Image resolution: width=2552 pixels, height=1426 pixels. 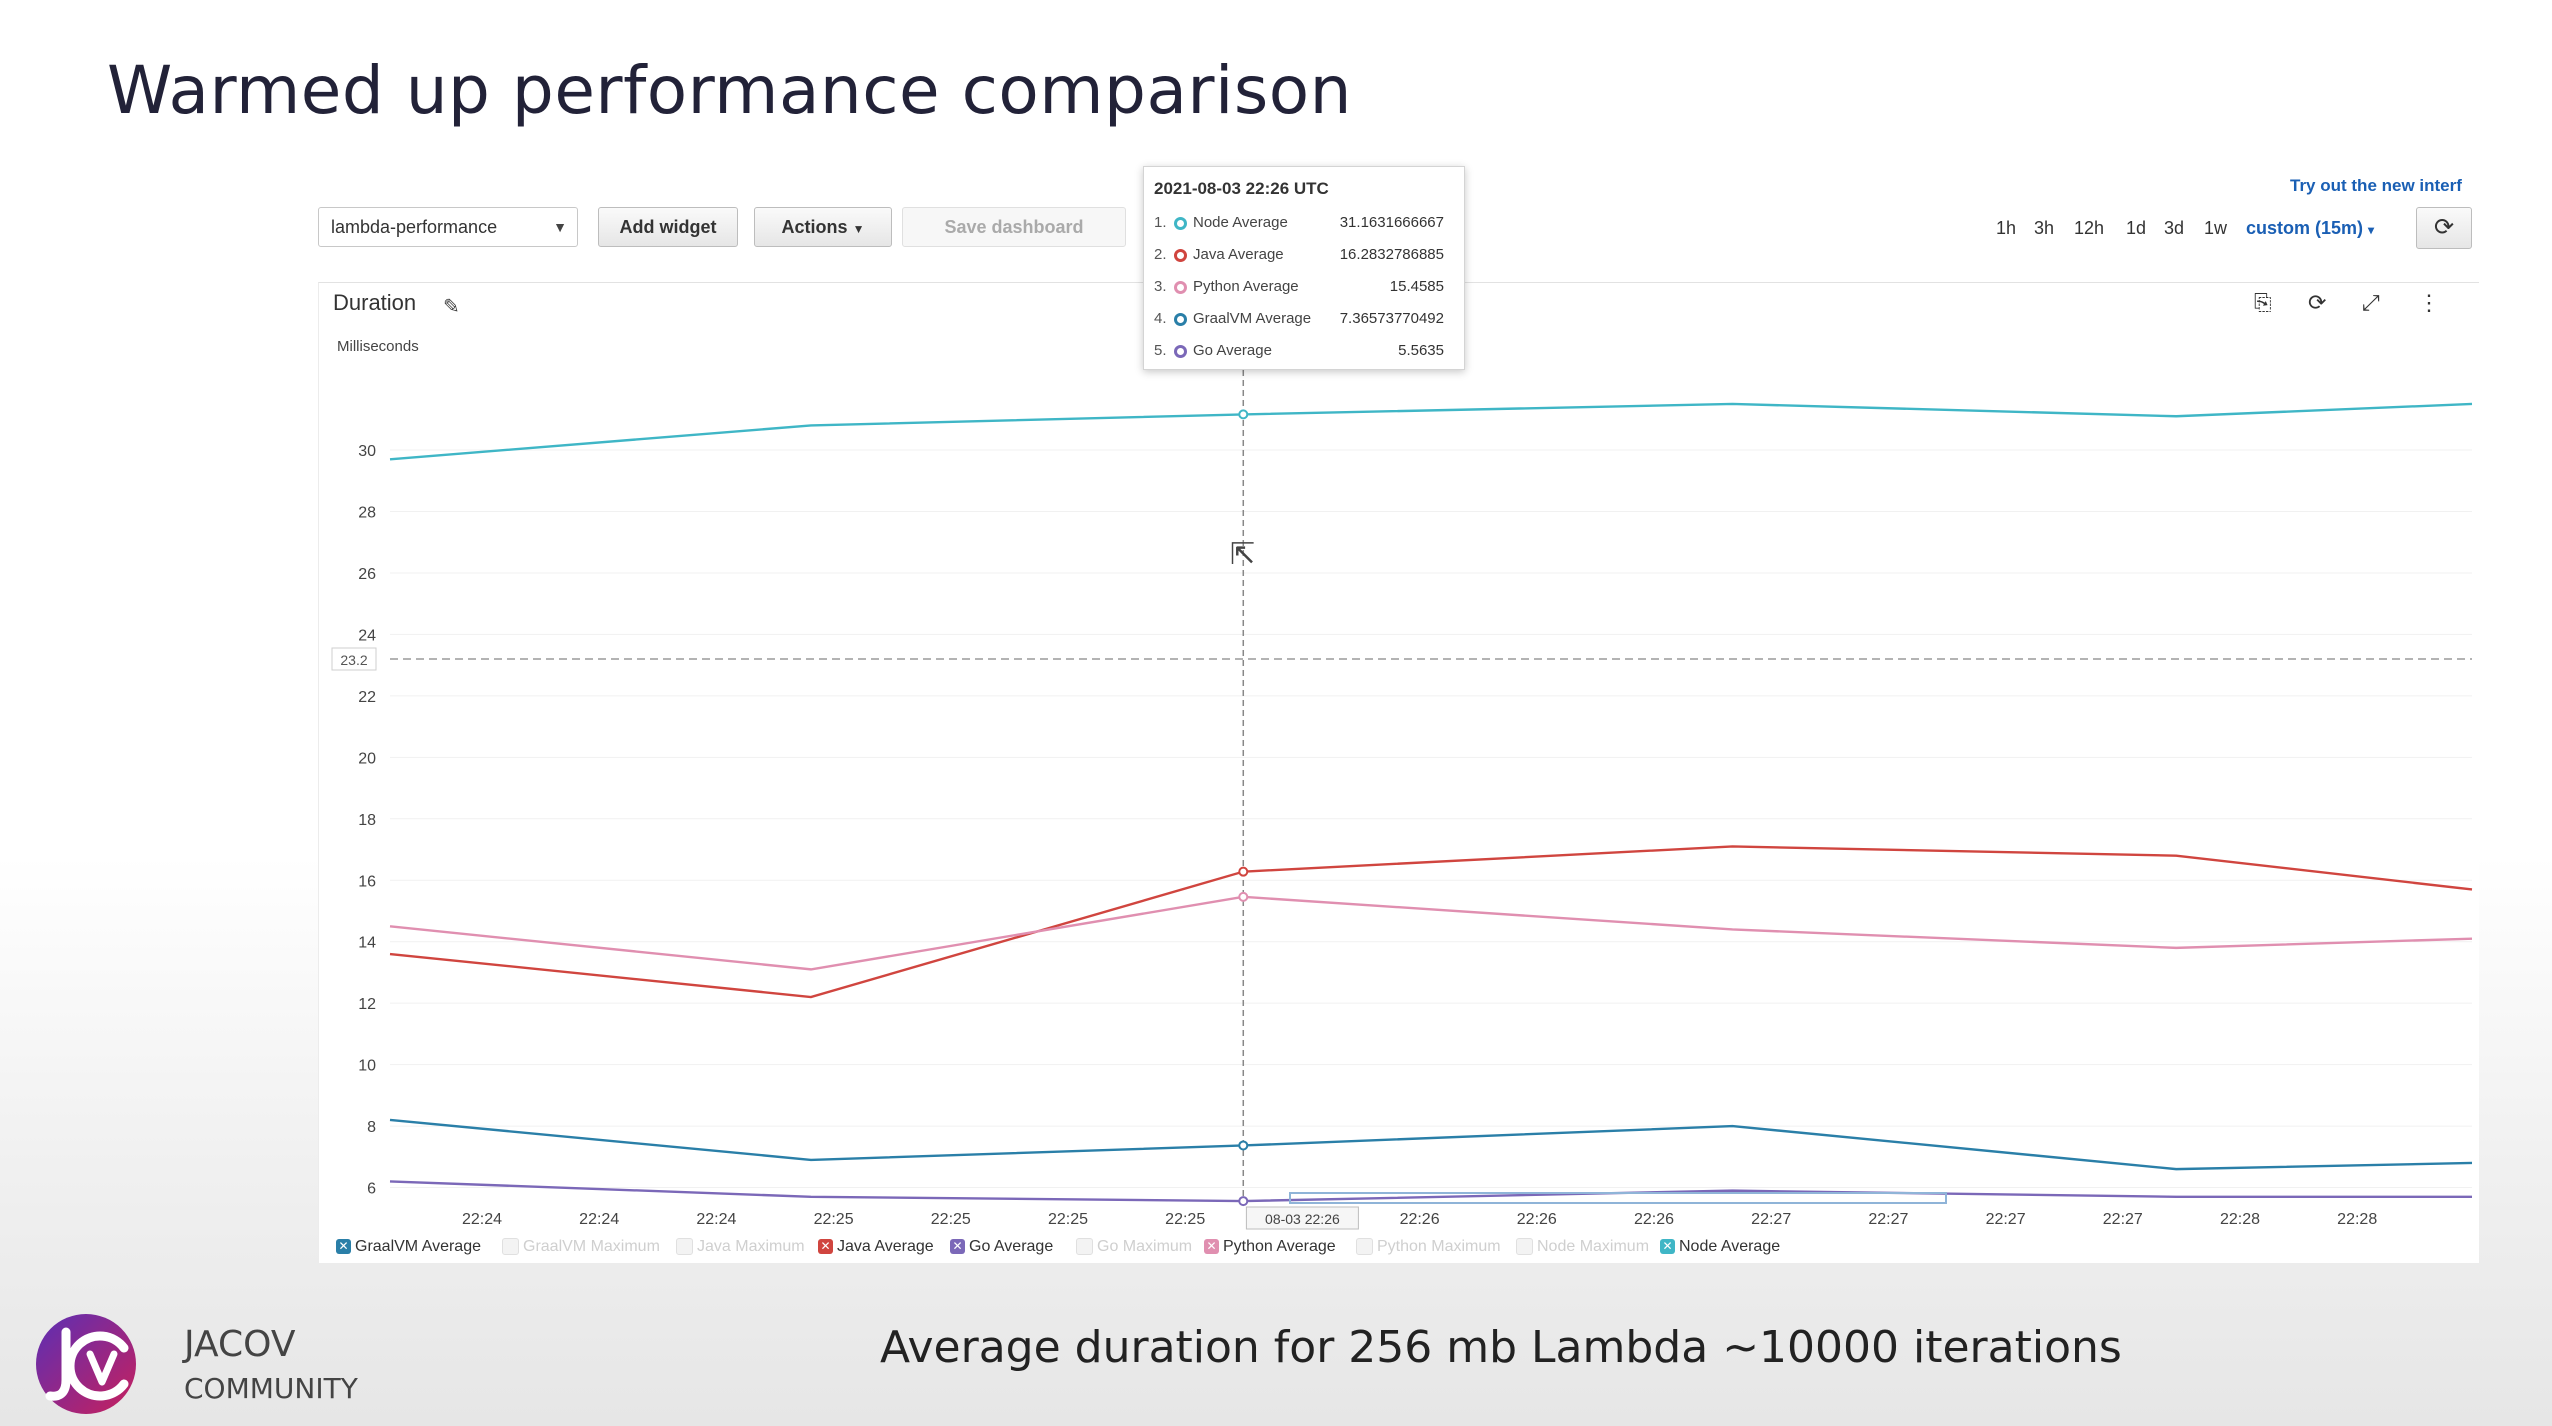 What do you see at coordinates (367, 881) in the screenshot?
I see `y-tick-label: 16` at bounding box center [367, 881].